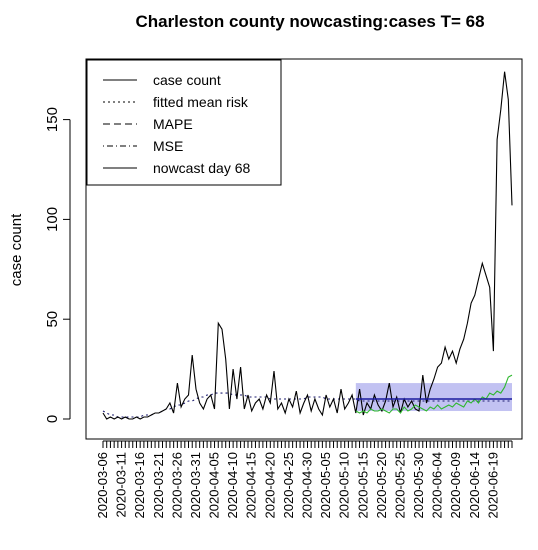 Image resolution: width=538 pixels, height=550 pixels. What do you see at coordinates (492, 485) in the screenshot?
I see `x-tick-label: 2020-06-19` at bounding box center [492, 485].